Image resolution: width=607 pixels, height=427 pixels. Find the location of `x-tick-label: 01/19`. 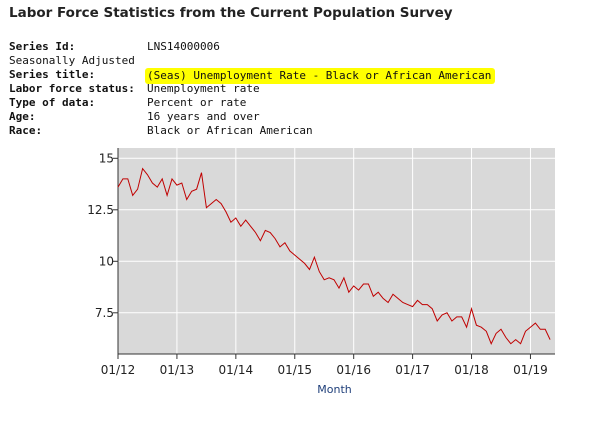

x-tick-label: 01/19 is located at coordinates (530, 370).